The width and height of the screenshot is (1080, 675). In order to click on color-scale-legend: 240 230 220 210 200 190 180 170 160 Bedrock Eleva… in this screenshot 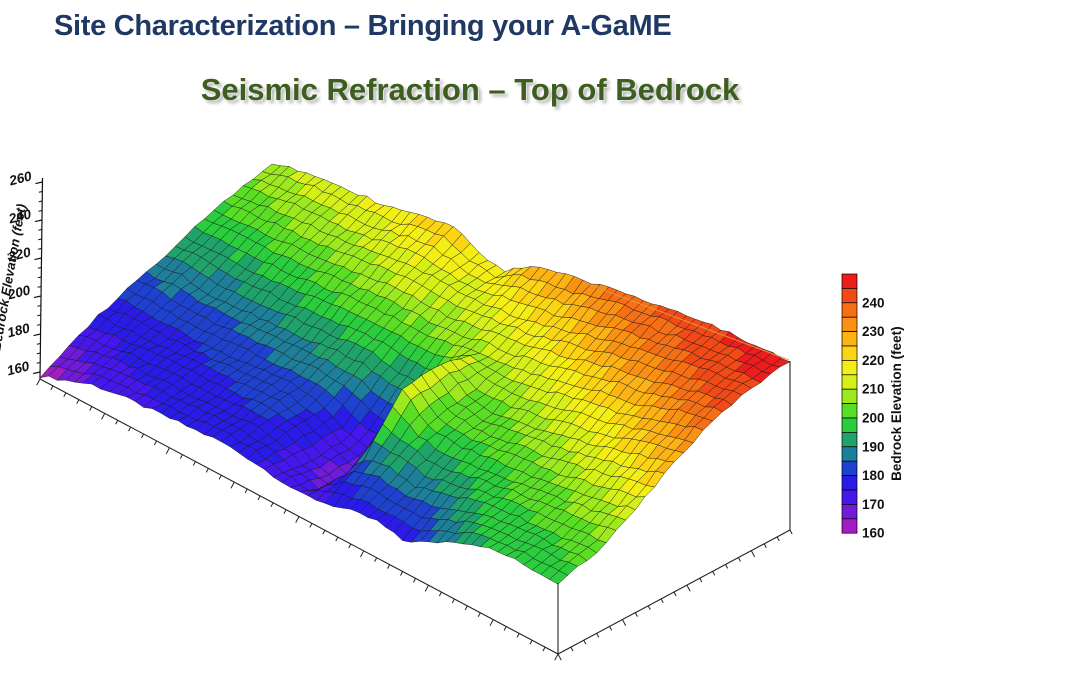, I will do `click(872, 407)`.